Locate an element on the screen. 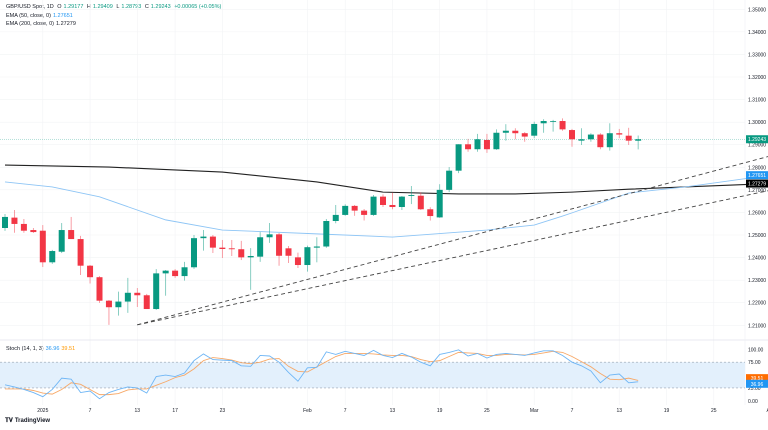  stoch-tick-label: 25.00 is located at coordinates (754, 389).